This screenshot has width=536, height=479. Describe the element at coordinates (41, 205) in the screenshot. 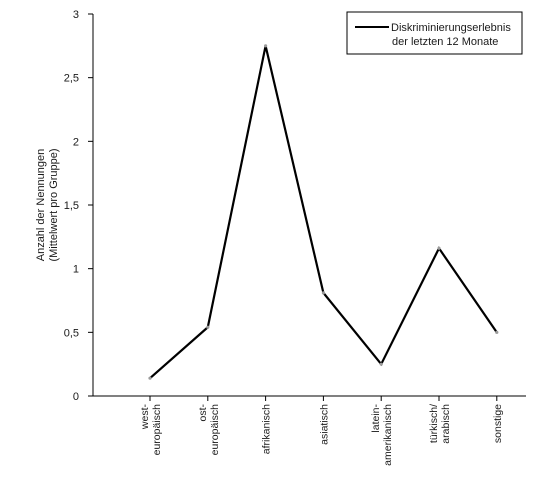

I see `y-axis-title-line-1: Anzahl der Nennungen` at that location.